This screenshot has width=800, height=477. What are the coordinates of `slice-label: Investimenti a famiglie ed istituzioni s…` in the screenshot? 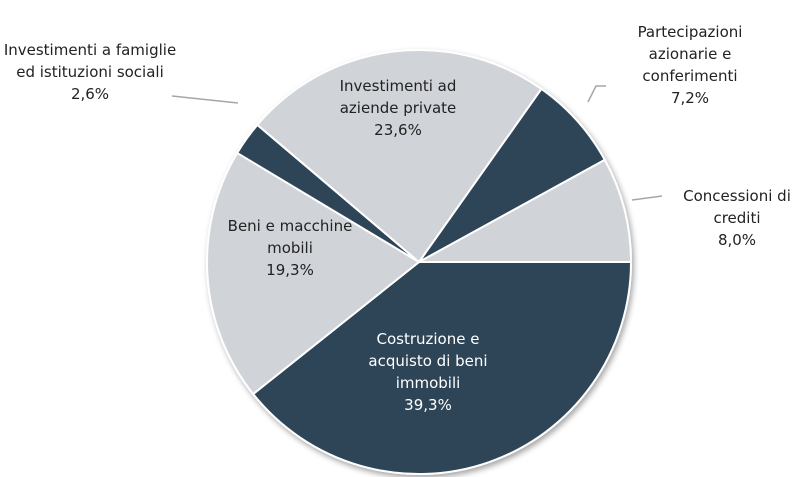 It's located at (90, 72).